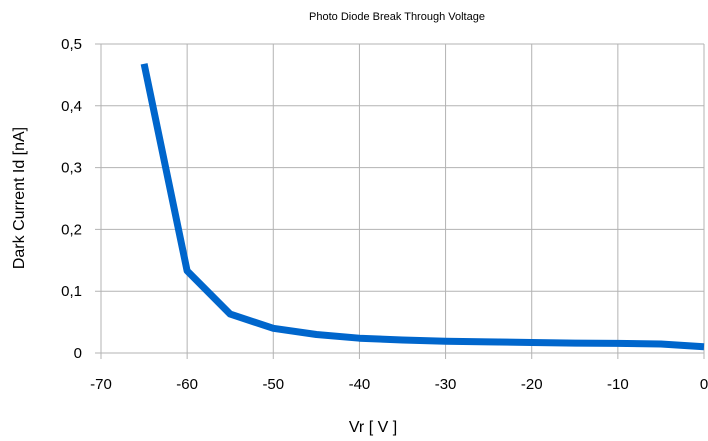  Describe the element at coordinates (704, 384) in the screenshot. I see `x-tick-label: 0` at that location.